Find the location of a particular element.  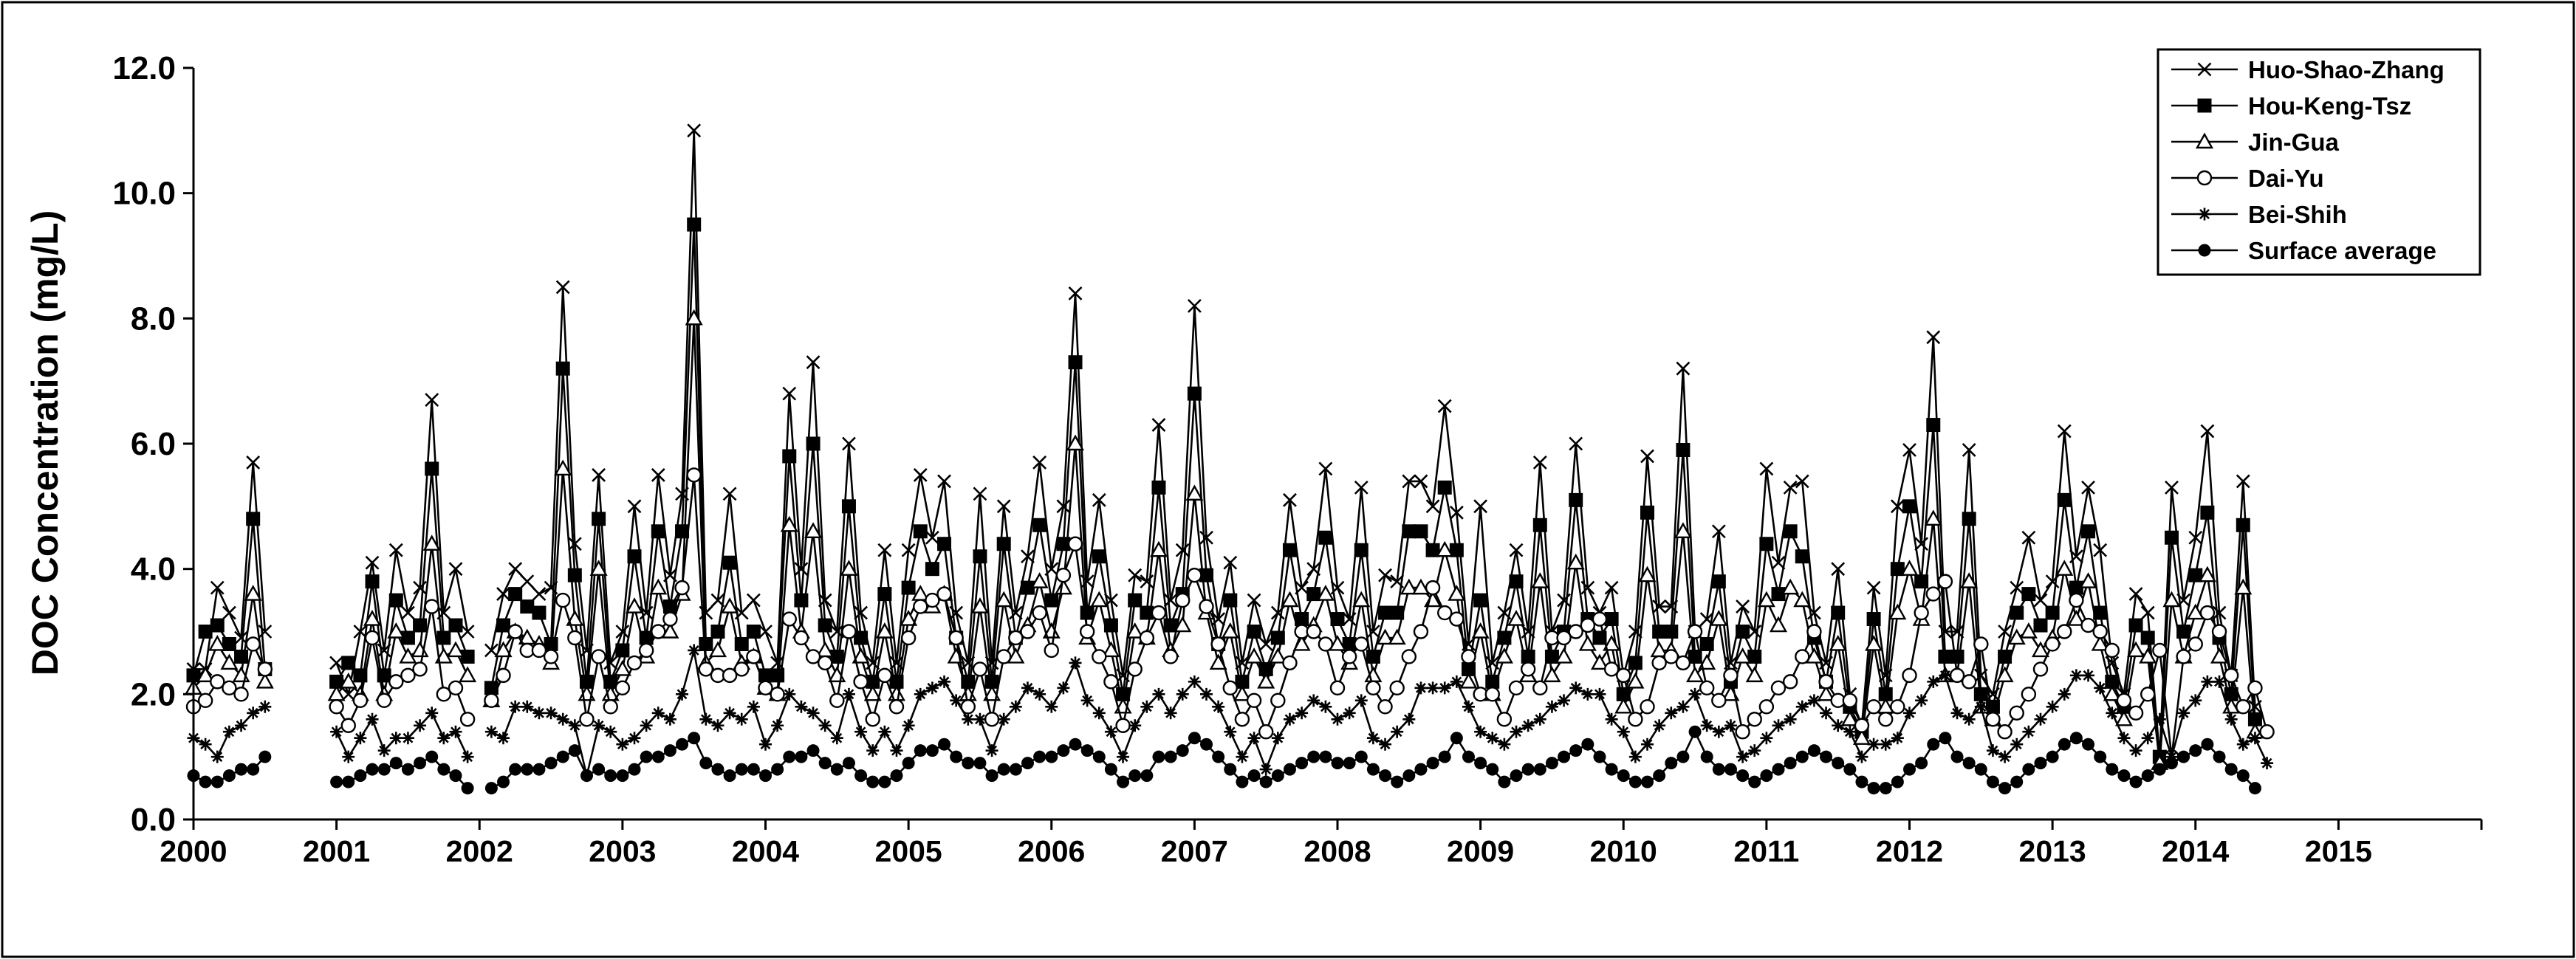

y-axis-label: DOC Concentration (mg/L) is located at coordinates (45, 443).